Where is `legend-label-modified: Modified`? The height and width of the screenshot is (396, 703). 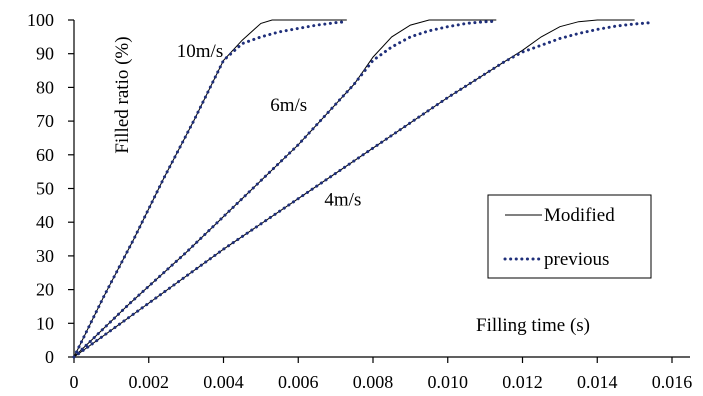 legend-label-modified: Modified is located at coordinates (579, 215).